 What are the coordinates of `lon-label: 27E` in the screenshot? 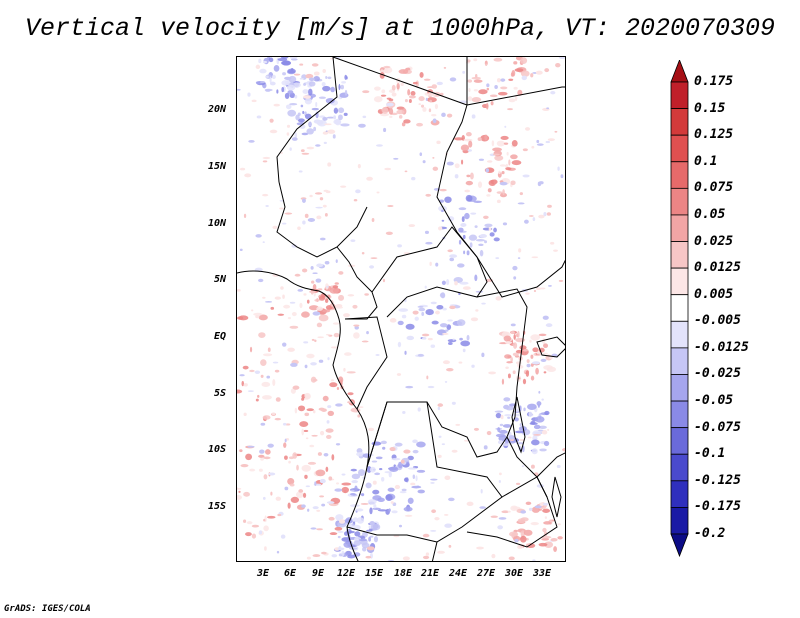 It's located at (486, 573).